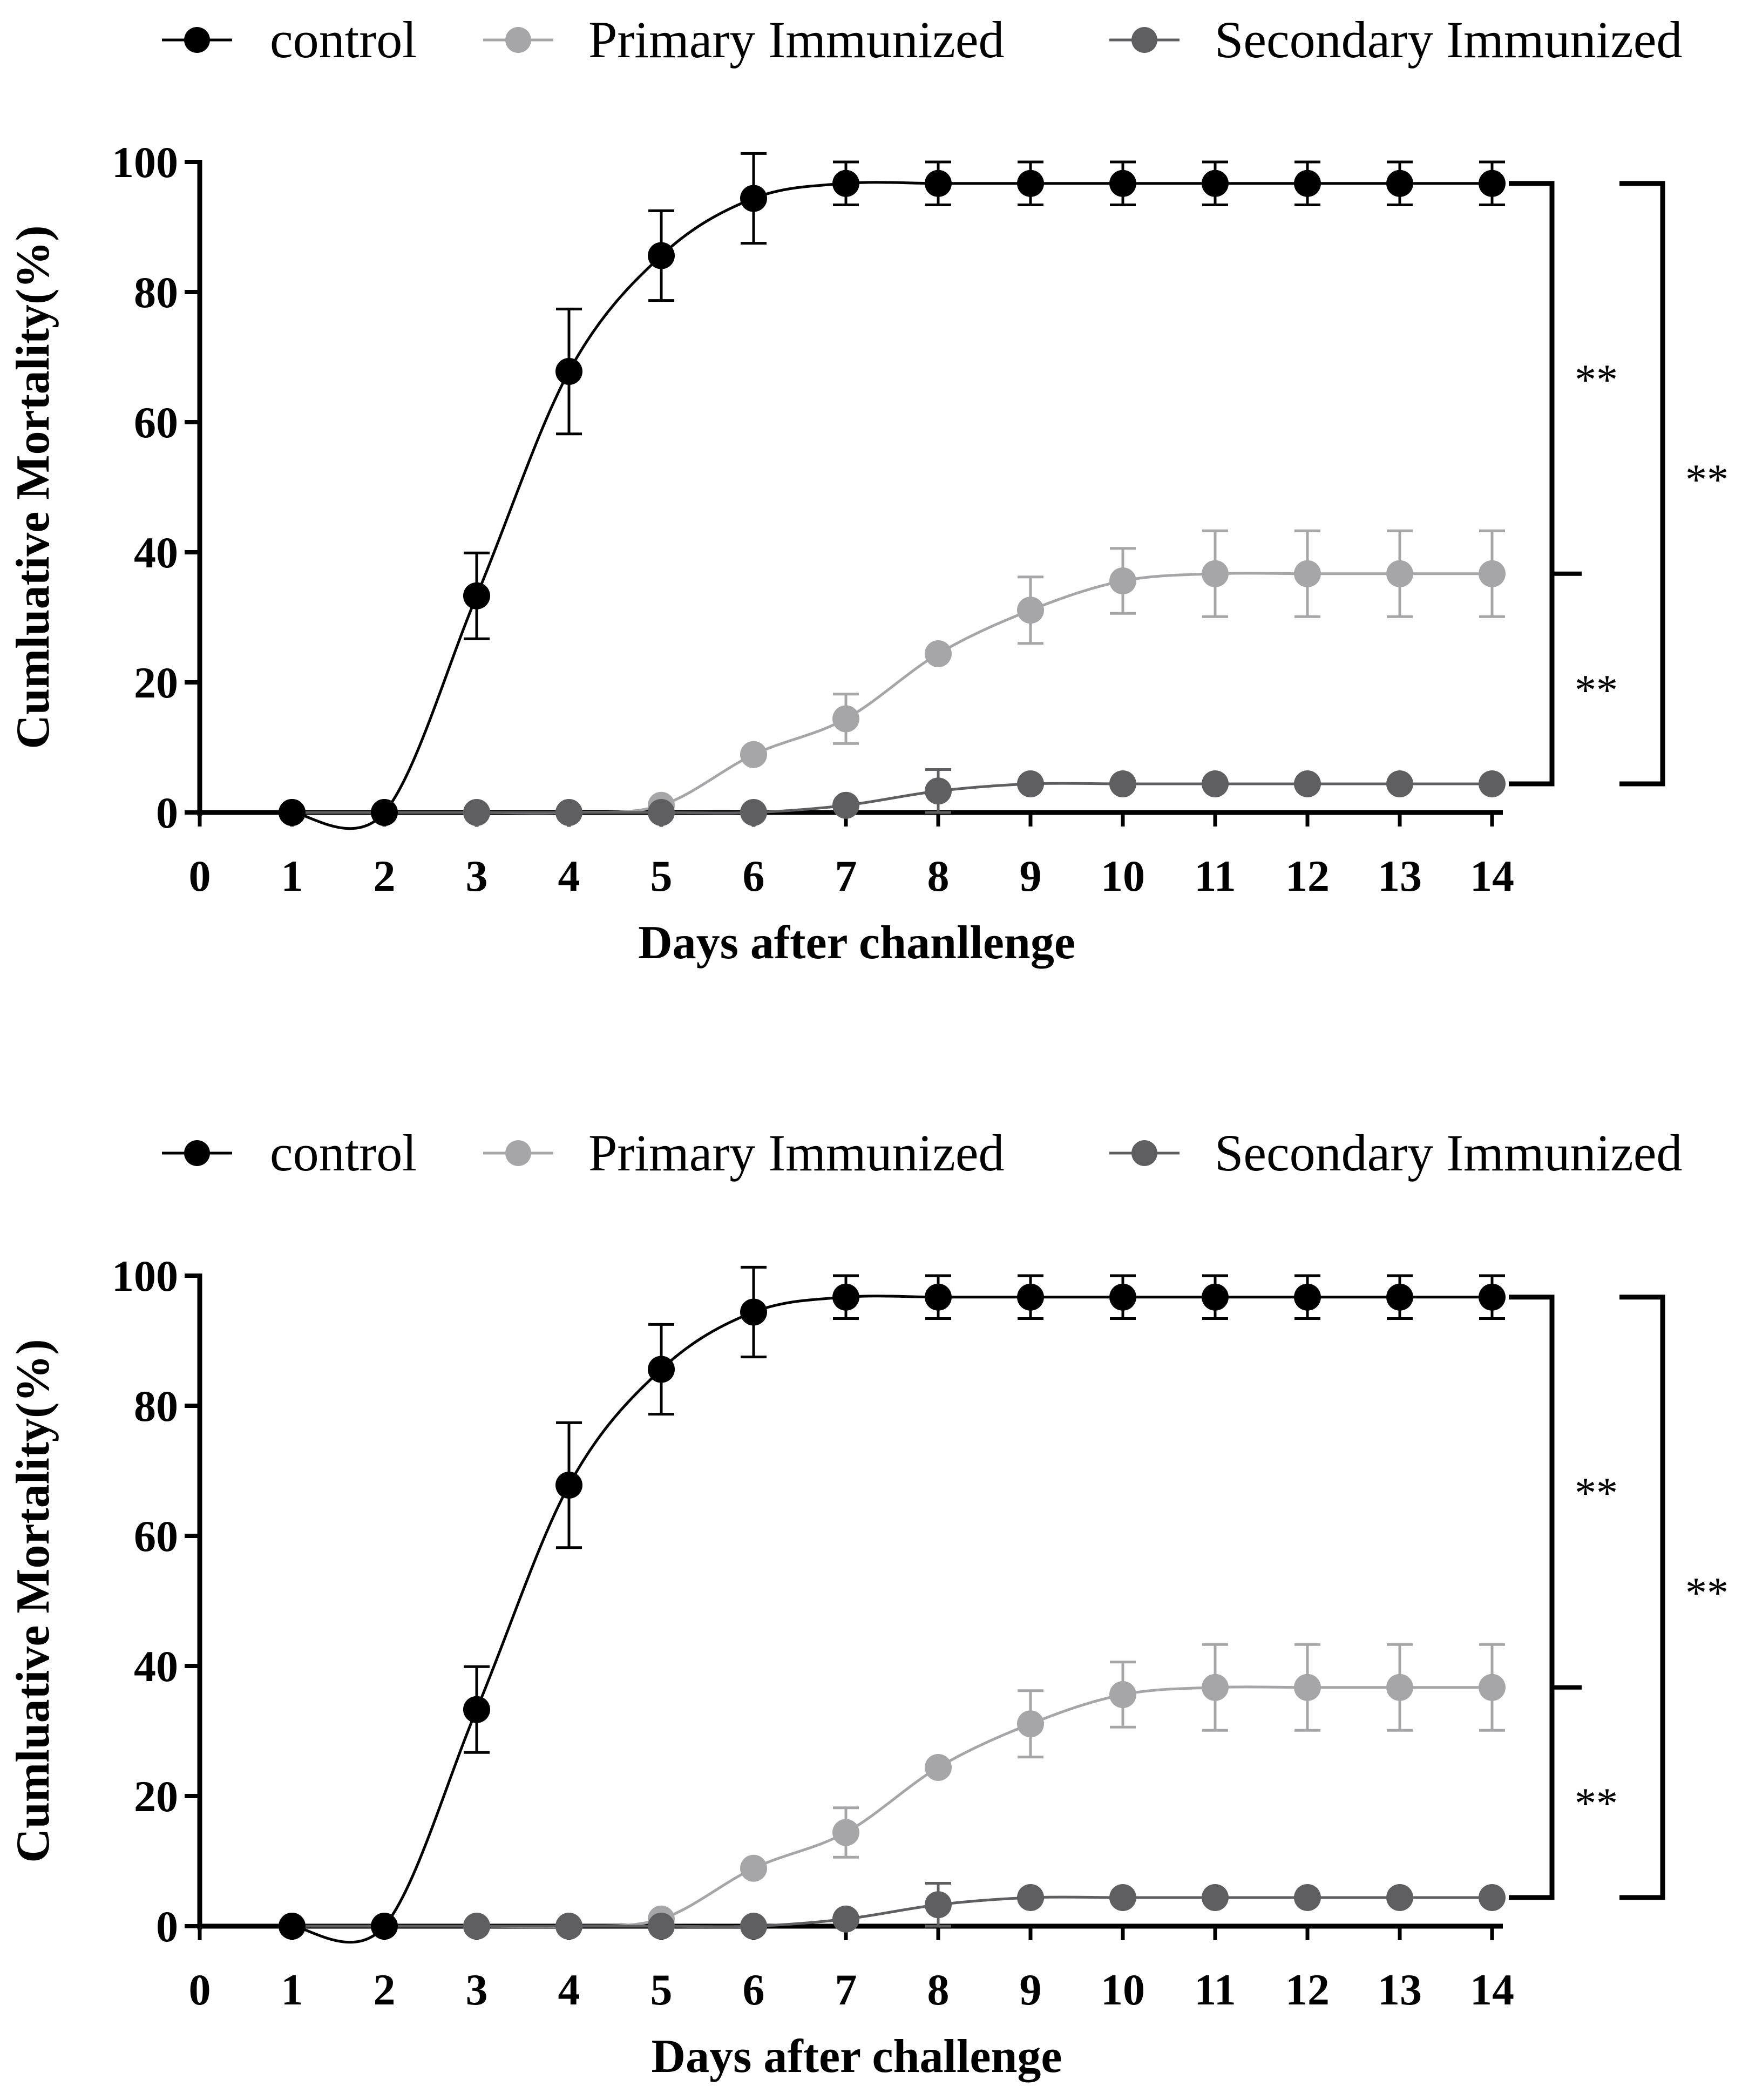  I want to click on legend-item-2: Secondary Immunized, so click(1395, 40).